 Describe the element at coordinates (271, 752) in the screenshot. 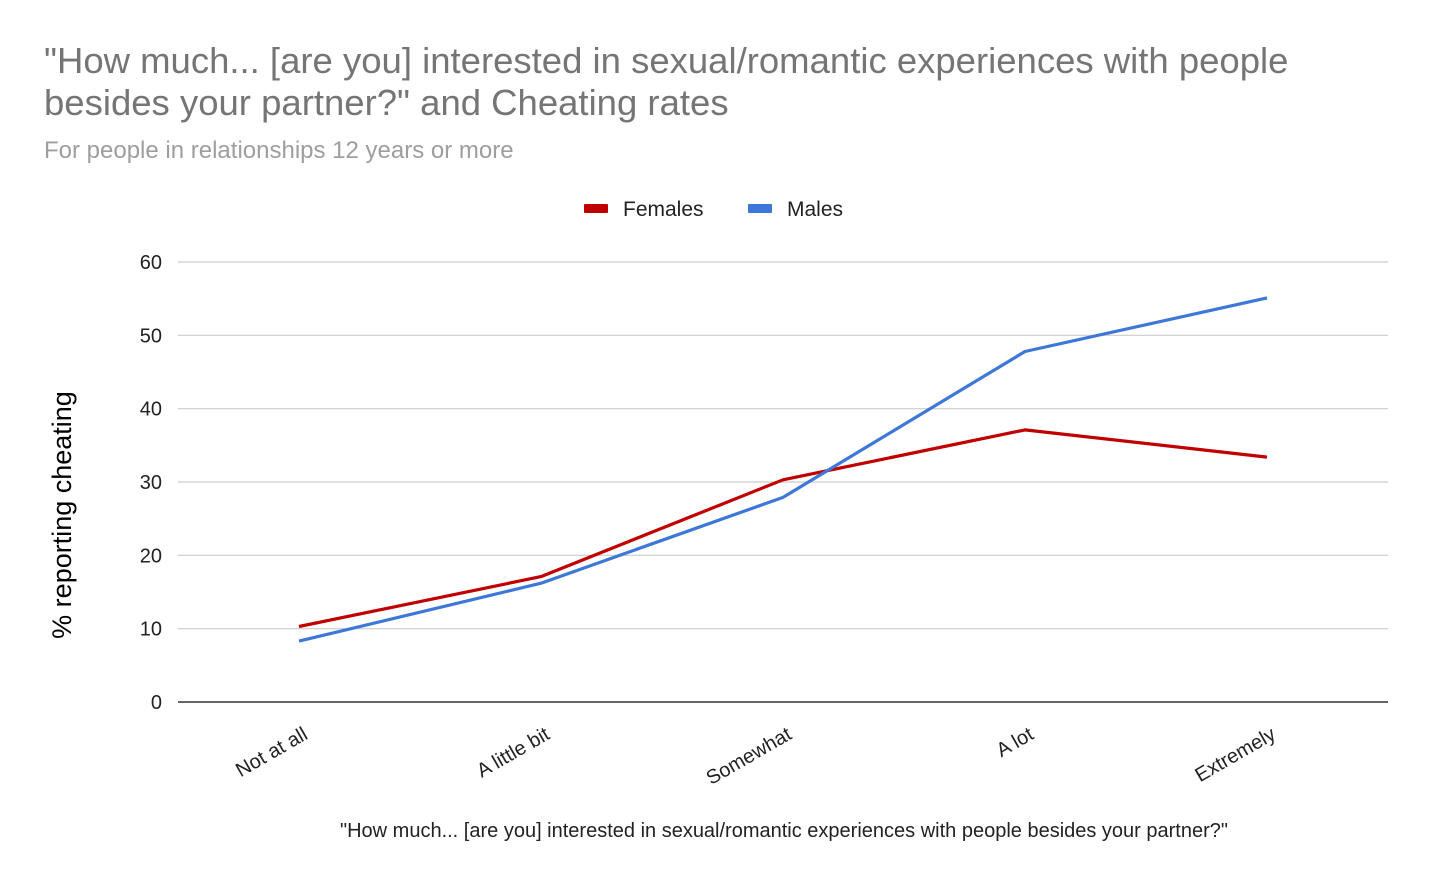

I see `x-tick-label: Not at all` at that location.